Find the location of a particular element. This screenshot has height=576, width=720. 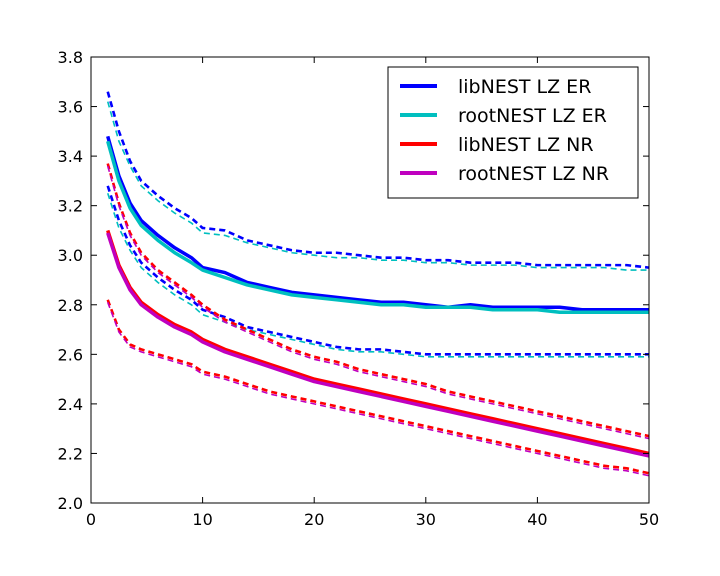

y-tick-label: 2.4 is located at coordinates (70, 404).